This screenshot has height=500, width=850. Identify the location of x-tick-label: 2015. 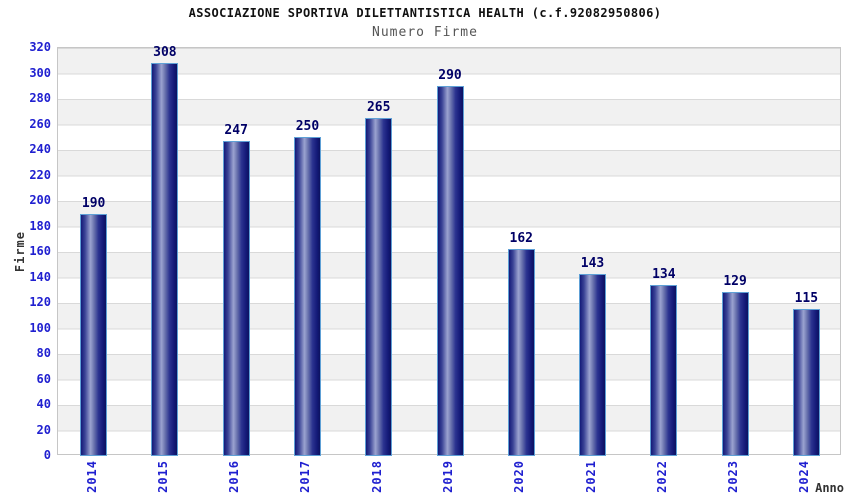
(162, 476).